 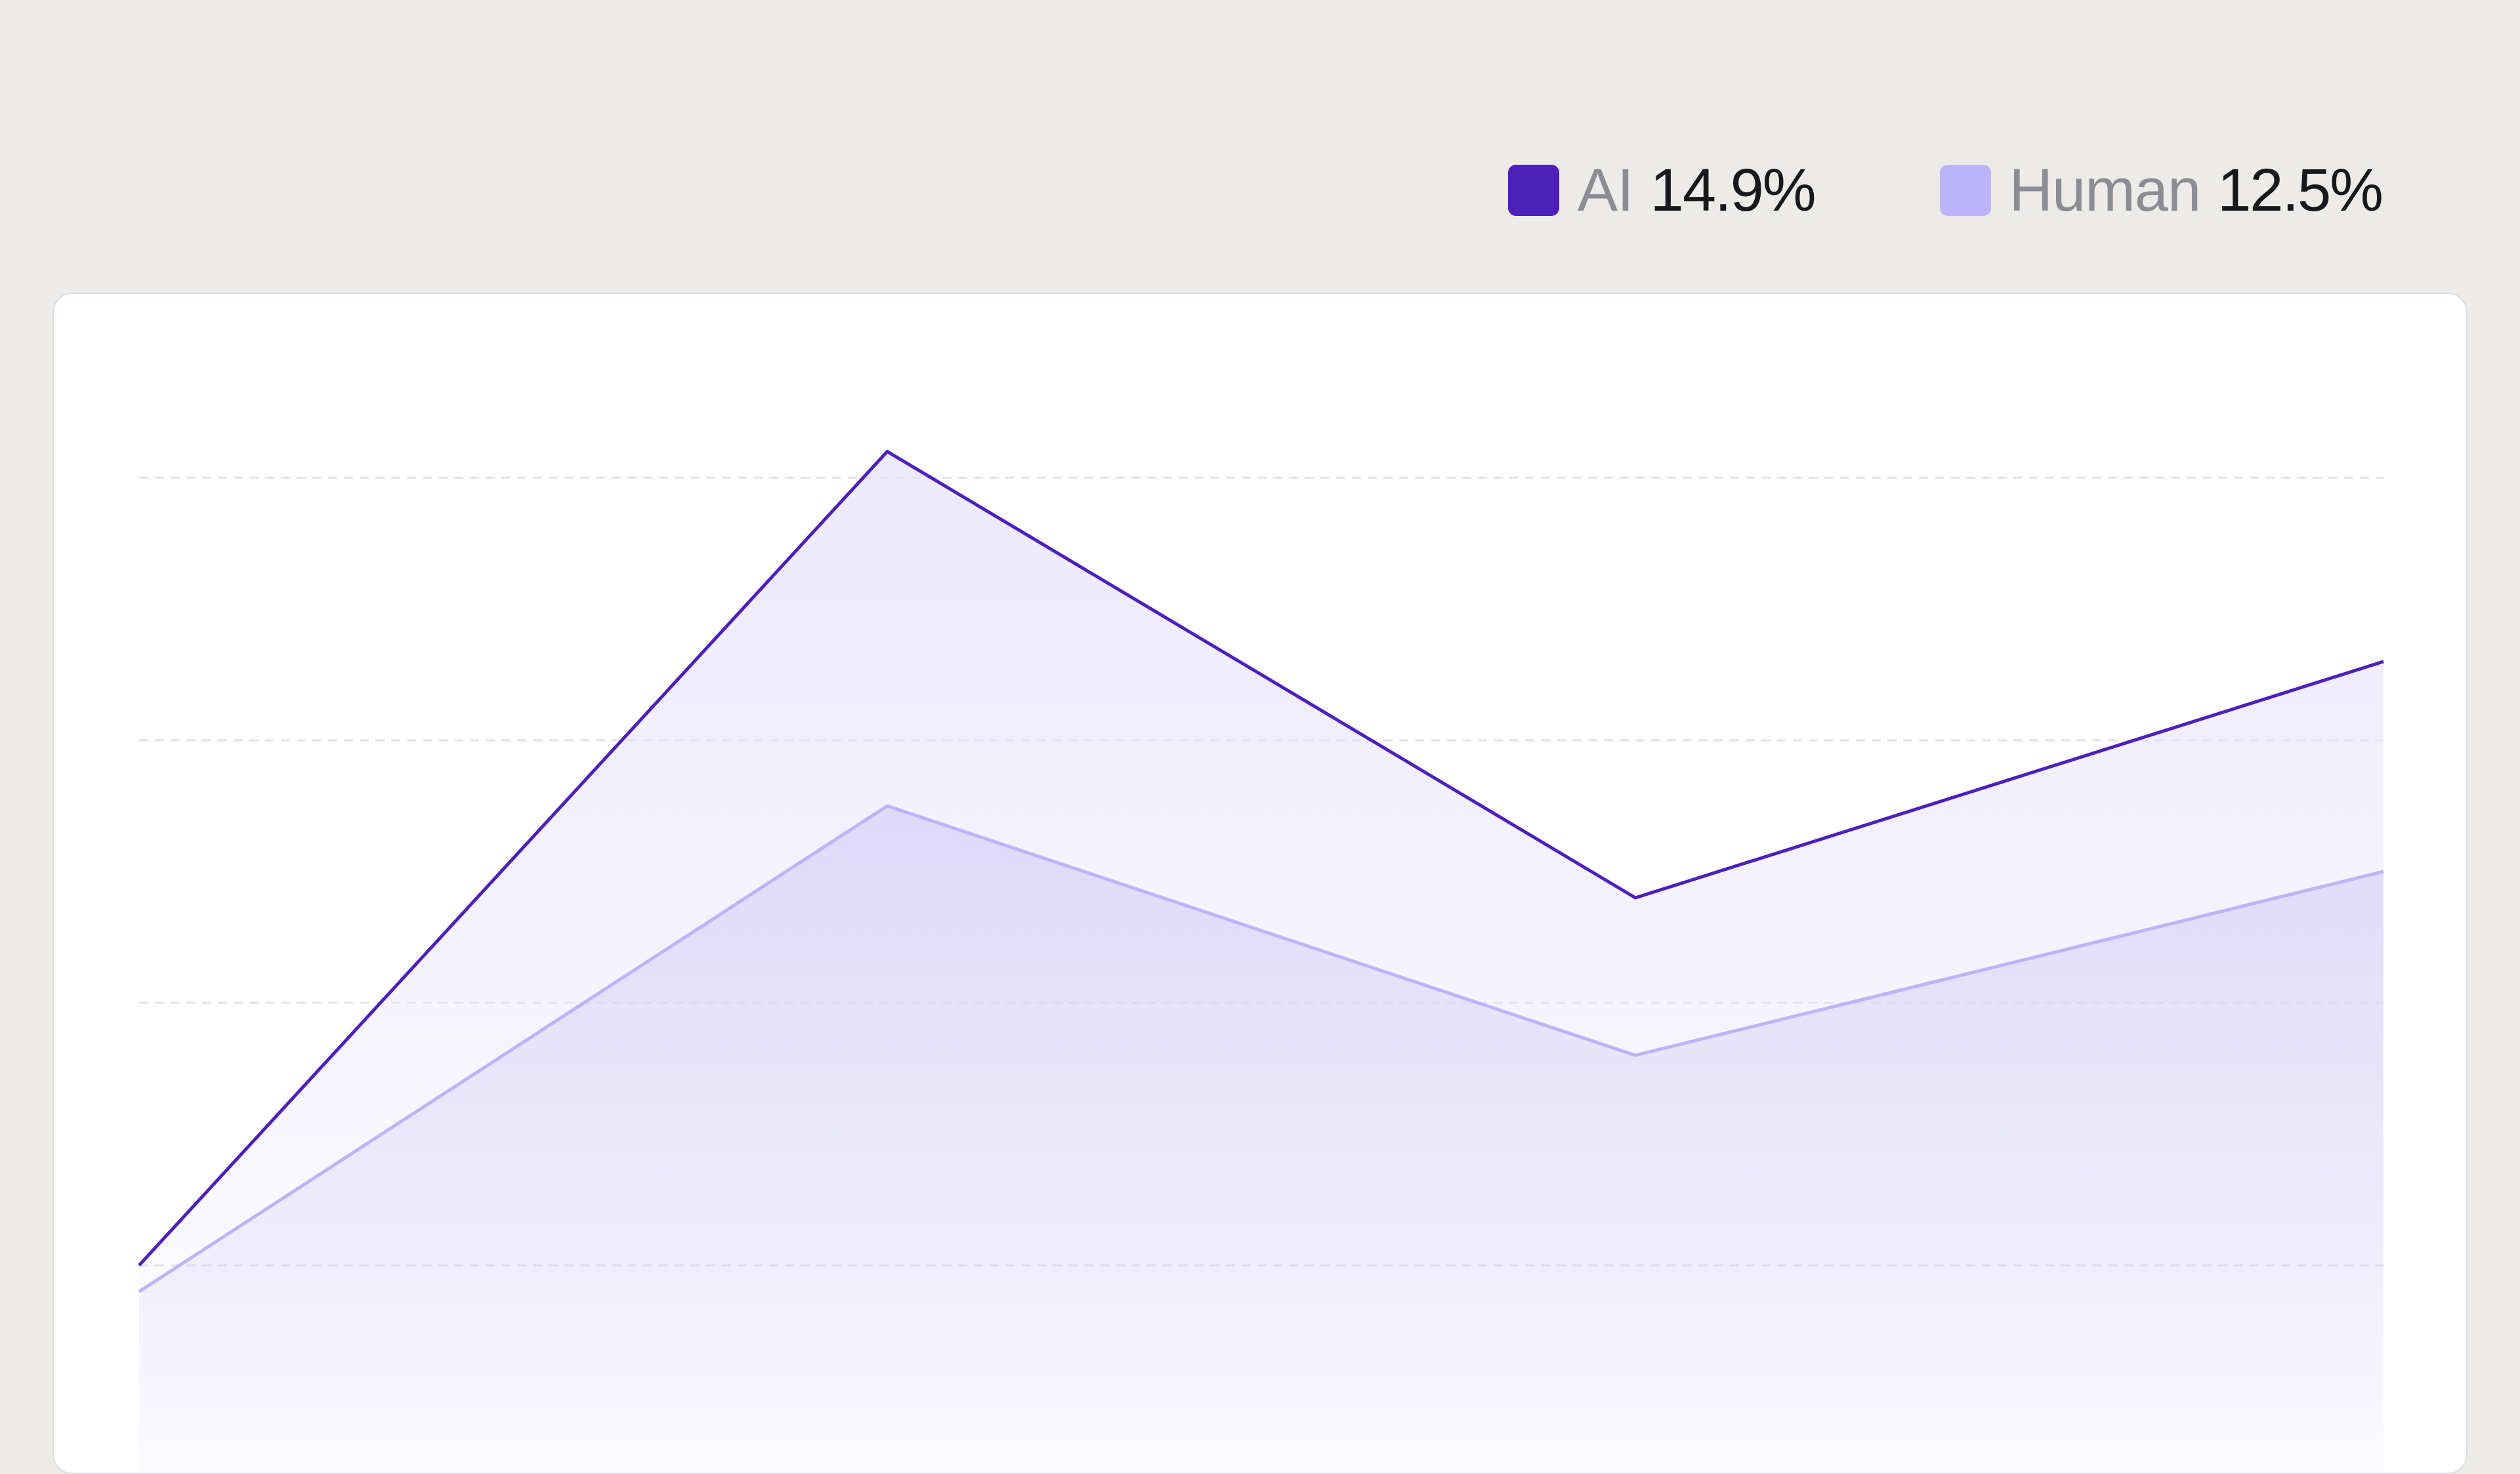 I want to click on legend-label-ai: AI, so click(x=1605, y=190).